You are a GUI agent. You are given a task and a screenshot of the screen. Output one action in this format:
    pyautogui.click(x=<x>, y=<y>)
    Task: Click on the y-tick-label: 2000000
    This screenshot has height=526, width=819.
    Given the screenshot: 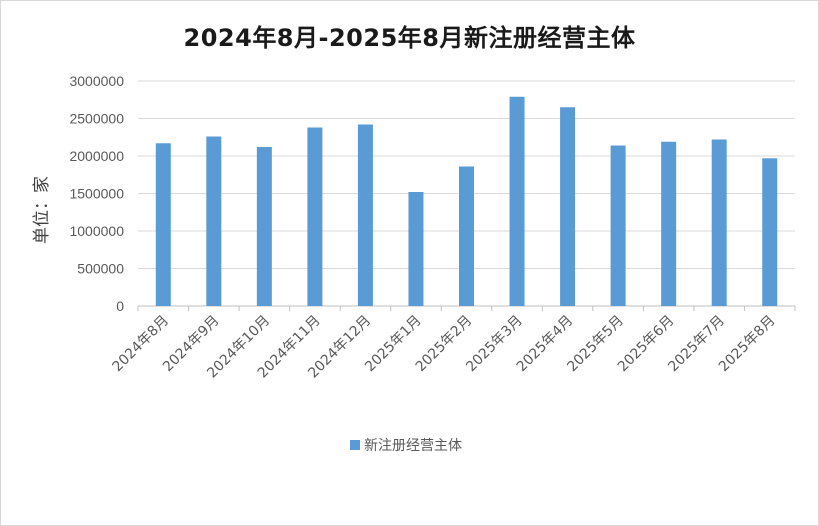 What is the action you would take?
    pyautogui.click(x=96, y=156)
    